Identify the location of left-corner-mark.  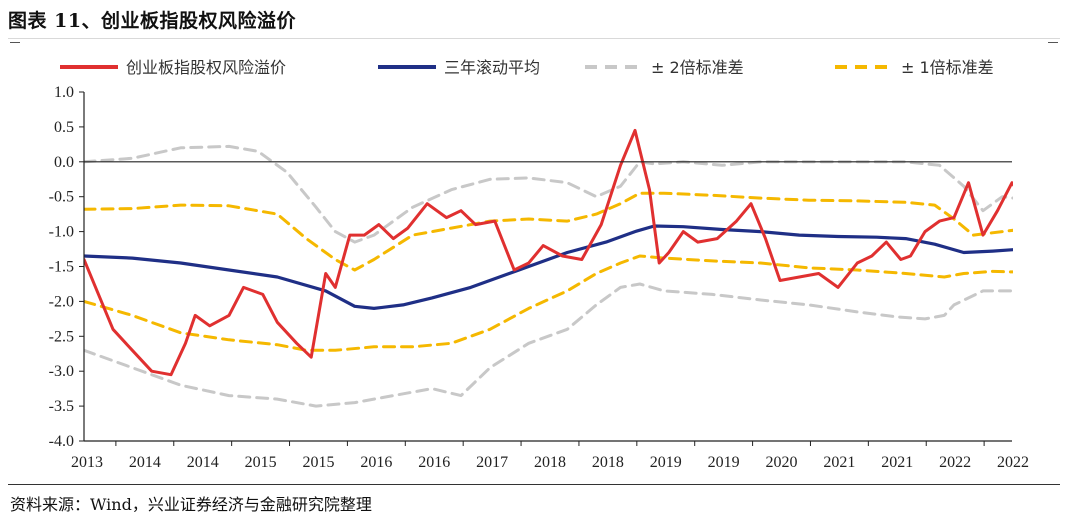
(15, 42).